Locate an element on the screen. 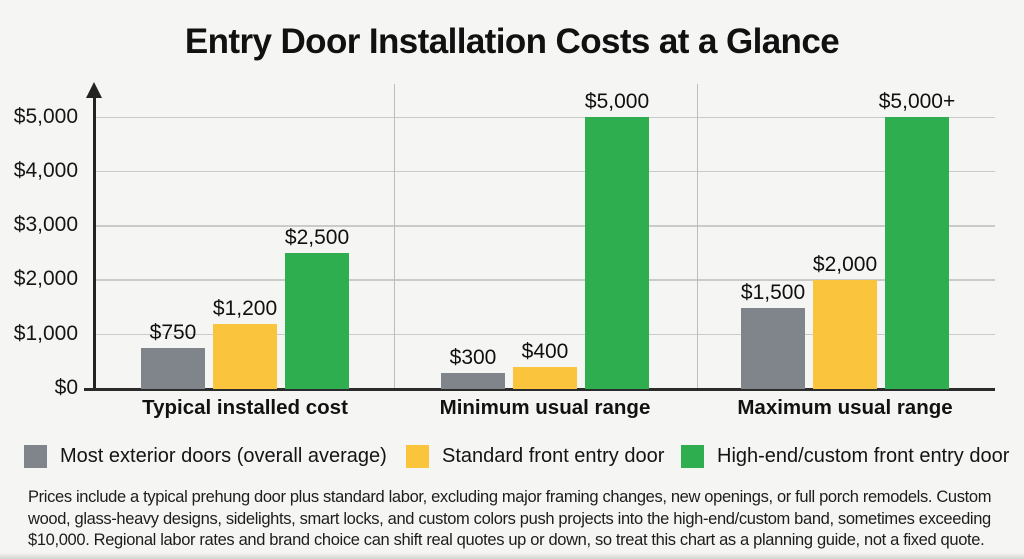 The width and height of the screenshot is (1024, 559). bar-average-maximum is located at coordinates (773, 348).